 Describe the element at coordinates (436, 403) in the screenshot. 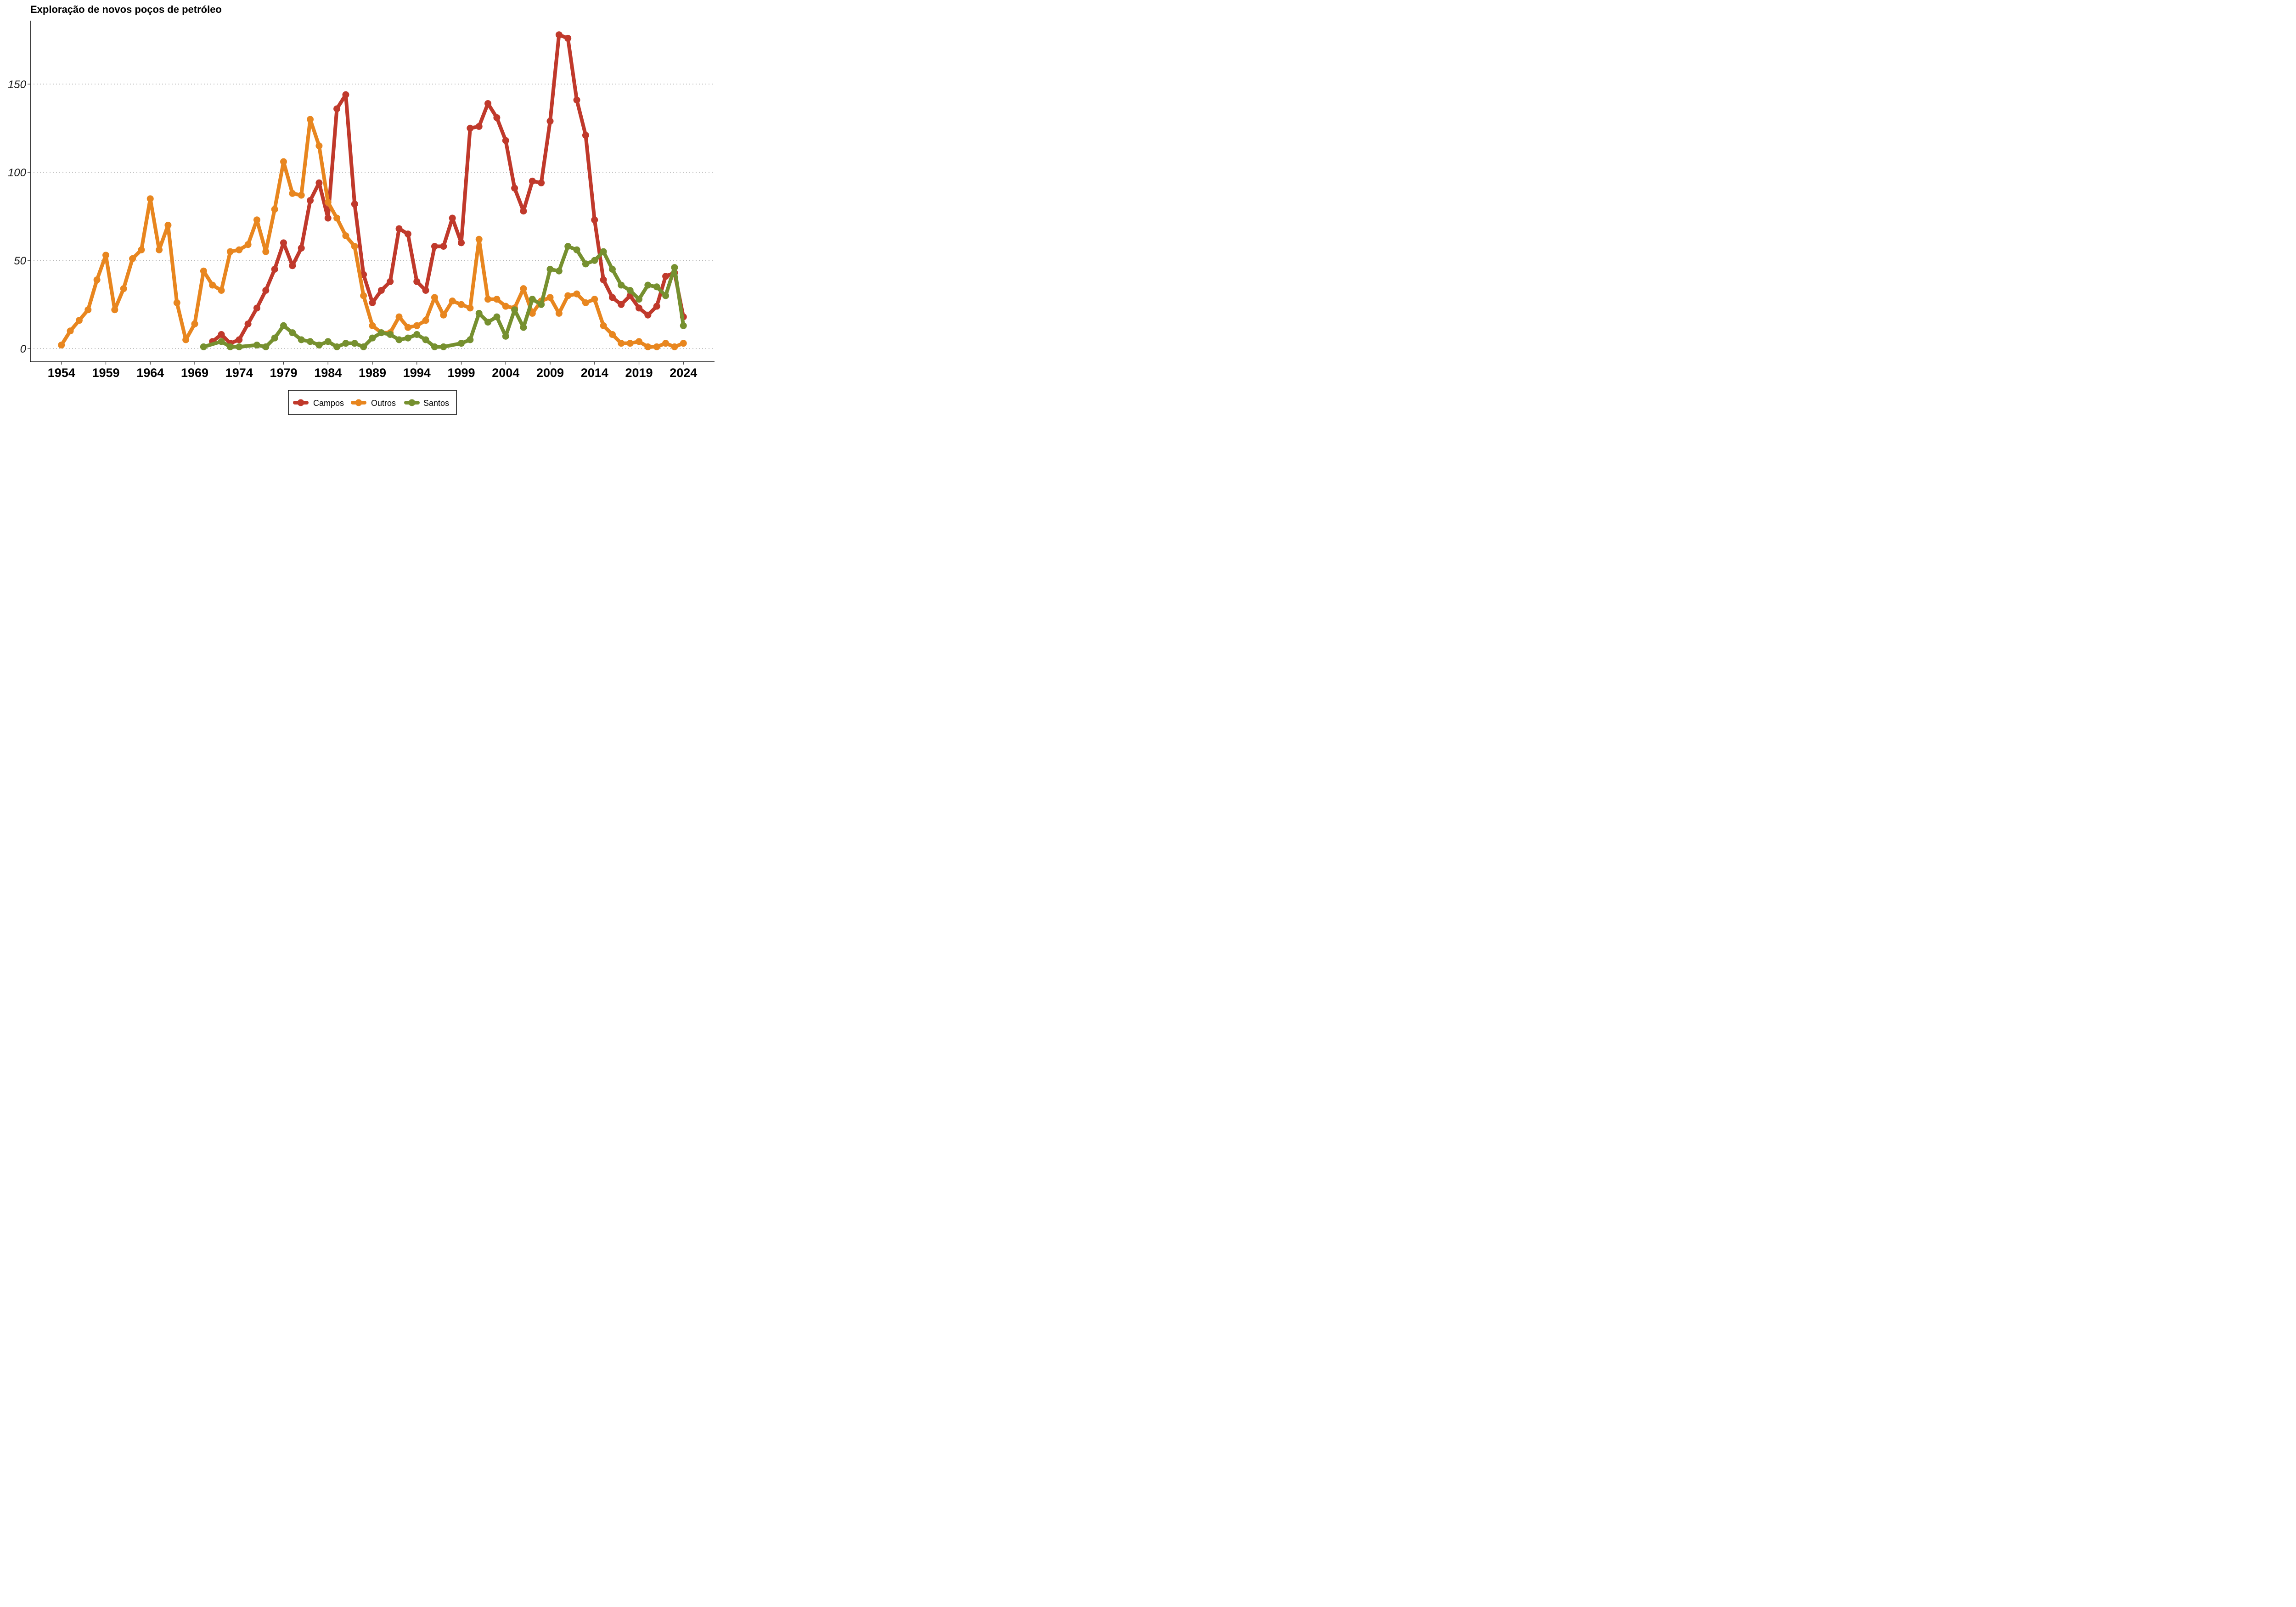

I see `legend-label: Santos` at that location.